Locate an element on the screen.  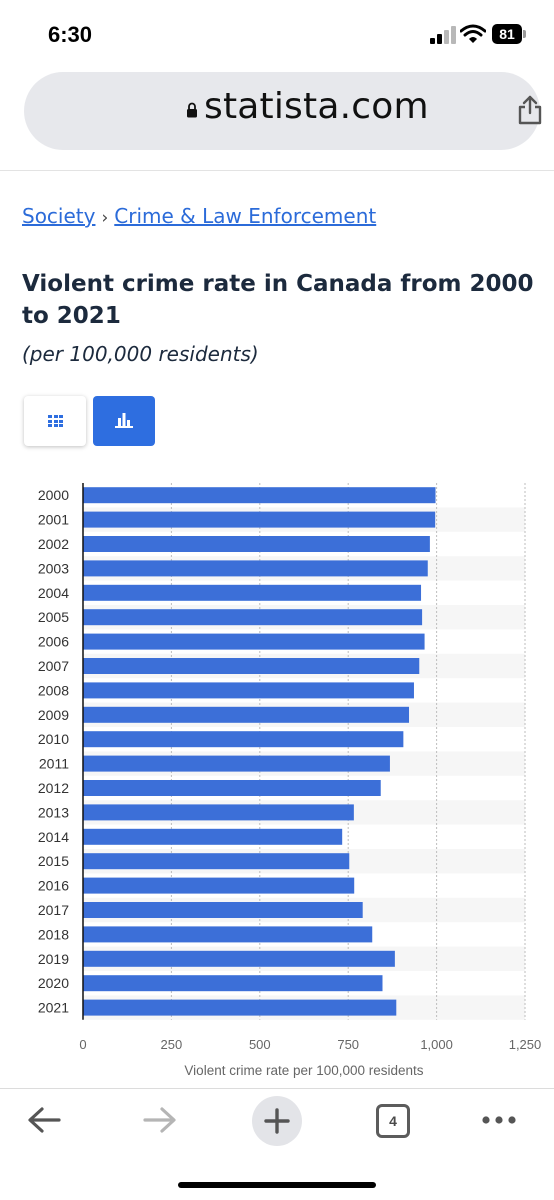
category-label: 2003 is located at coordinates (53, 568).